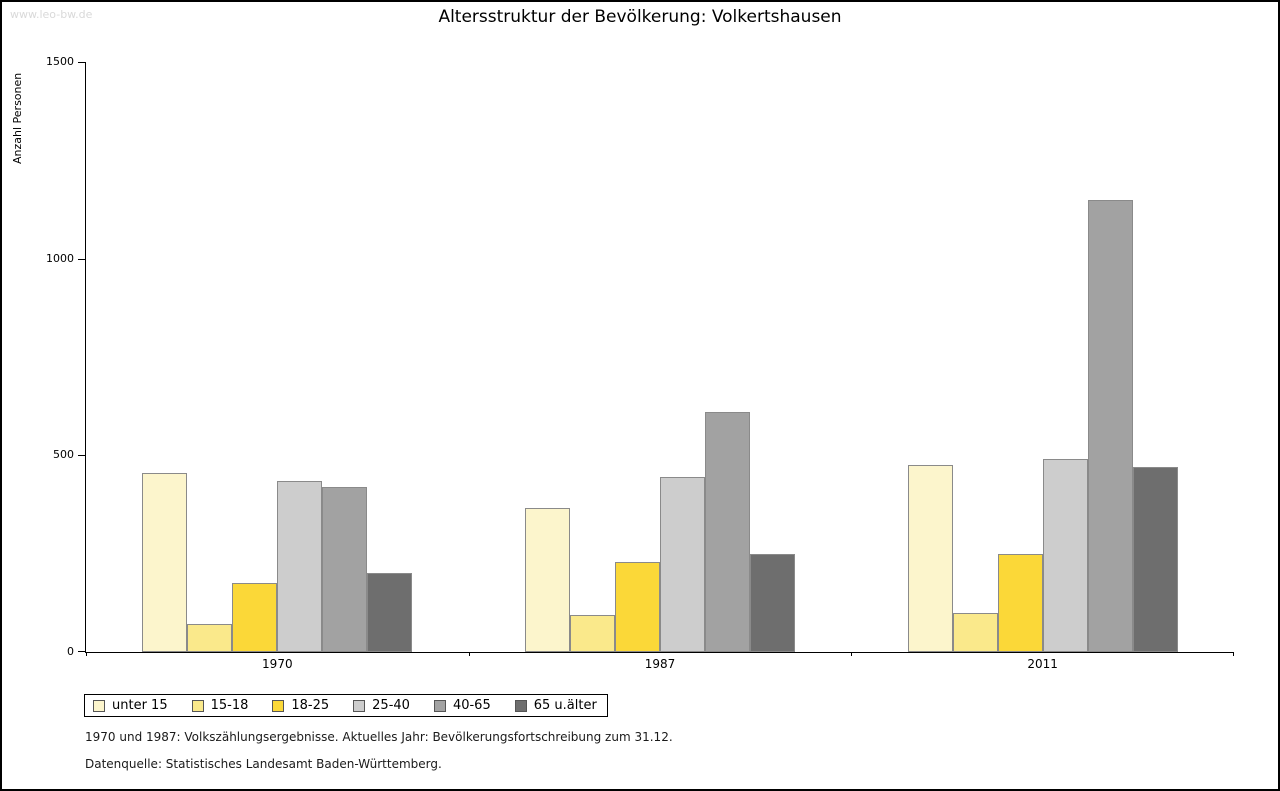 This screenshot has width=1280, height=791. I want to click on y-axis-label: Anzahl Personen, so click(17, 118).